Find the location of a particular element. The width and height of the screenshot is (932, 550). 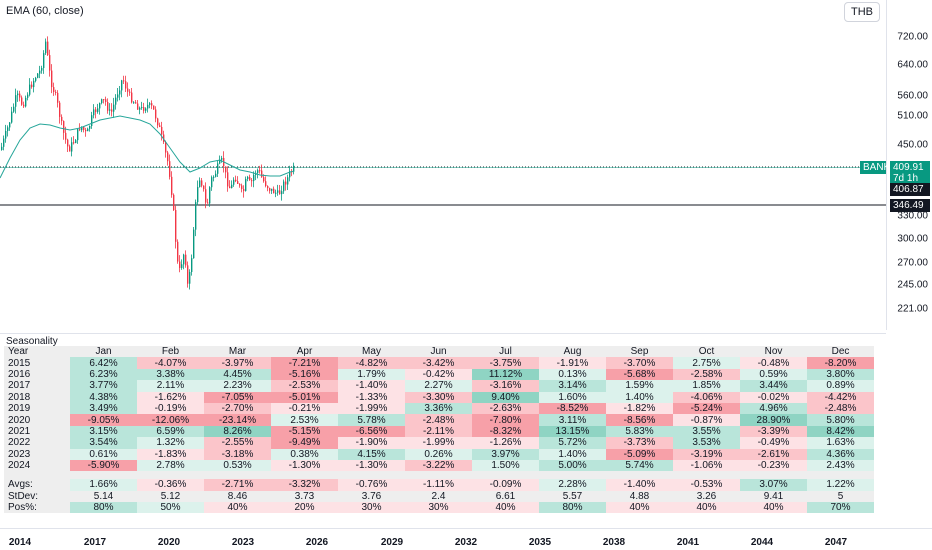

table-spacer is located at coordinates (439, 475).